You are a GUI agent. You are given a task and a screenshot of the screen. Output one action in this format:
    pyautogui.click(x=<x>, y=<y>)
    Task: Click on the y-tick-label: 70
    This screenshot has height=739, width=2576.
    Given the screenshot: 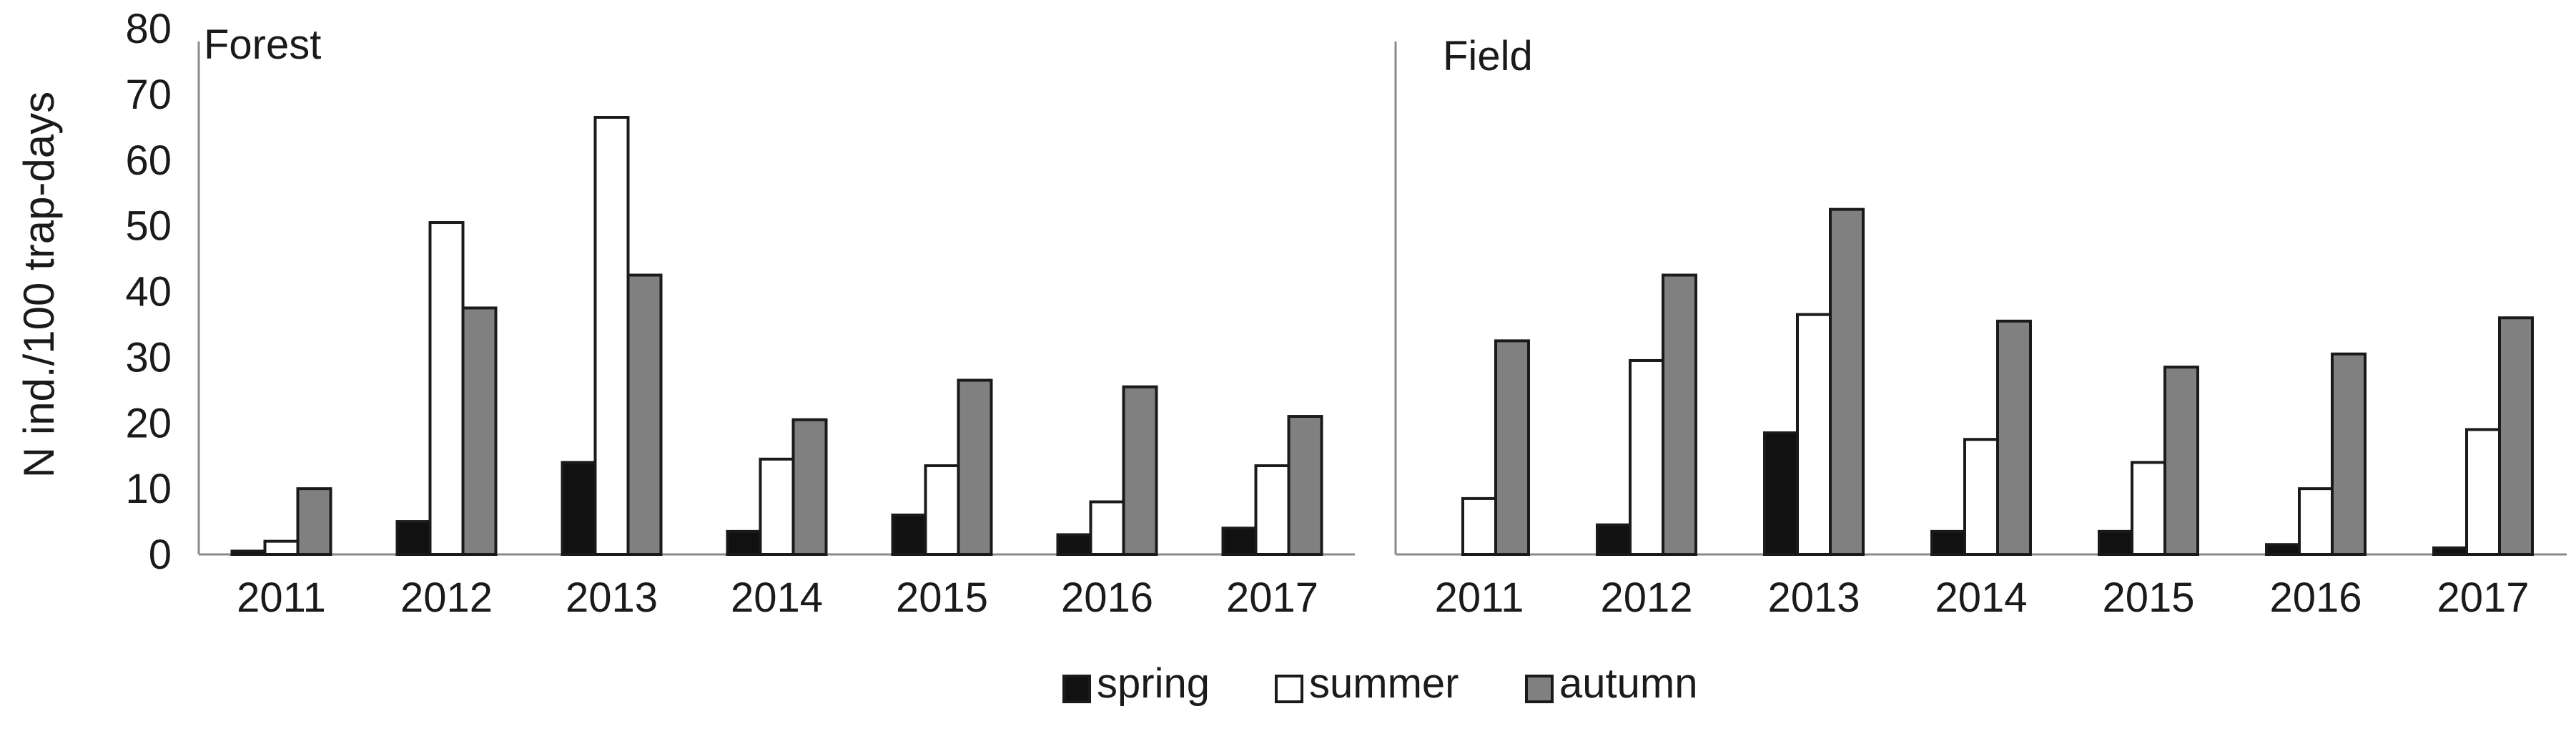 What is the action you would take?
    pyautogui.click(x=148, y=95)
    